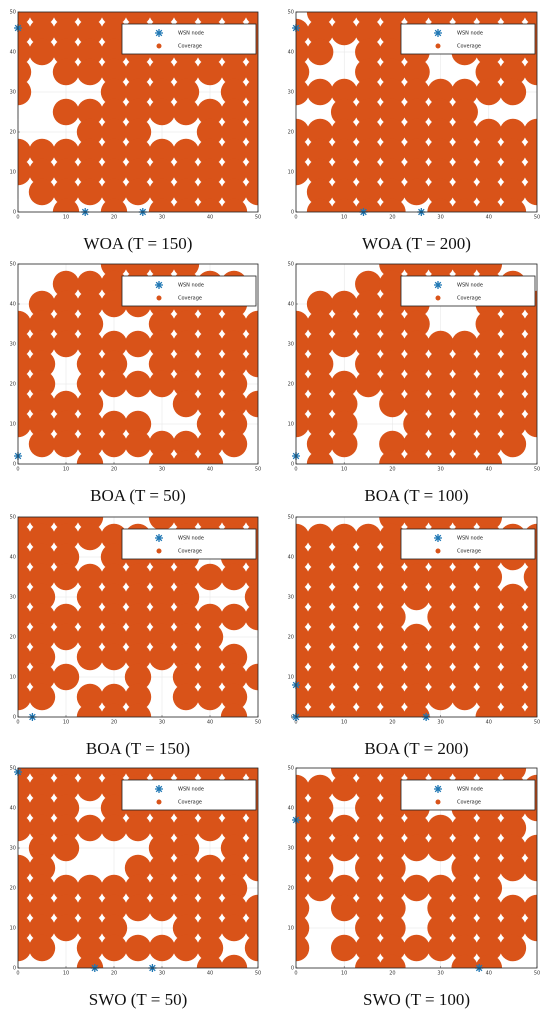 This screenshot has height=1017, width=550. Describe the element at coordinates (416, 243) in the screenshot. I see `panel-caption: WOA (T = 200)` at that location.